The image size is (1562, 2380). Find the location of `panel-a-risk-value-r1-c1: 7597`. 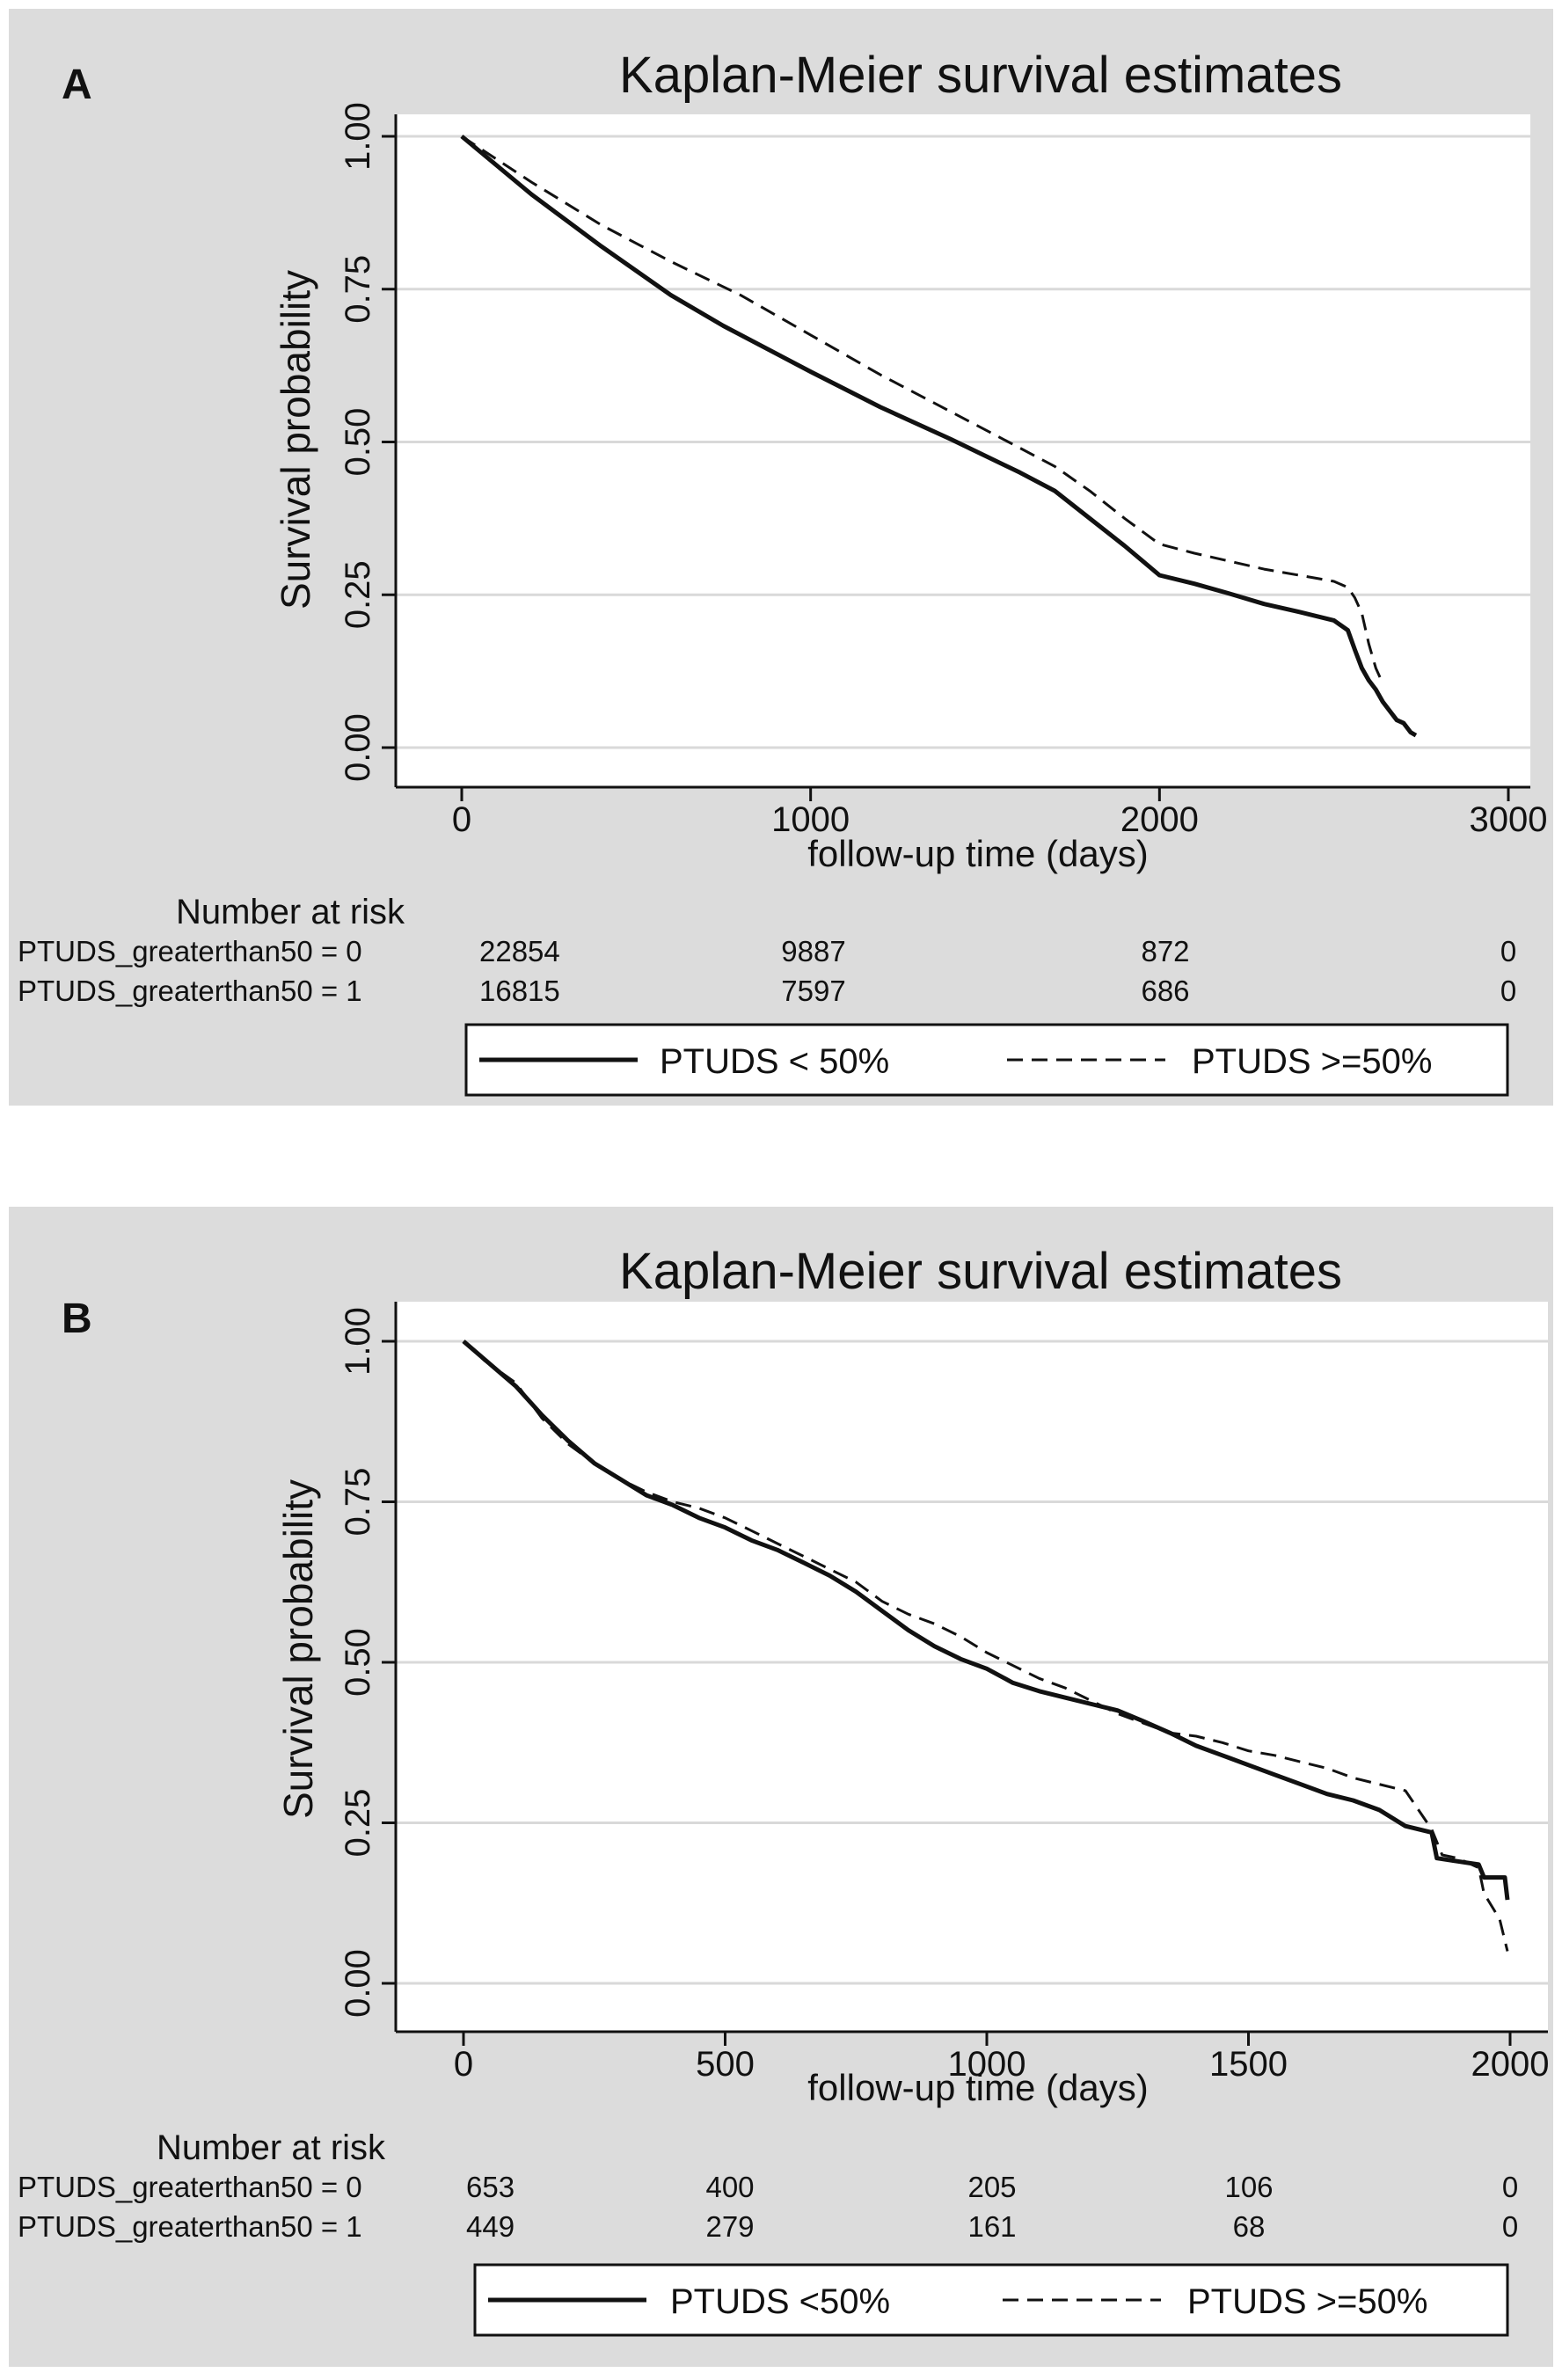

panel-a-risk-value-r1-c1: 7597 is located at coordinates (813, 991).